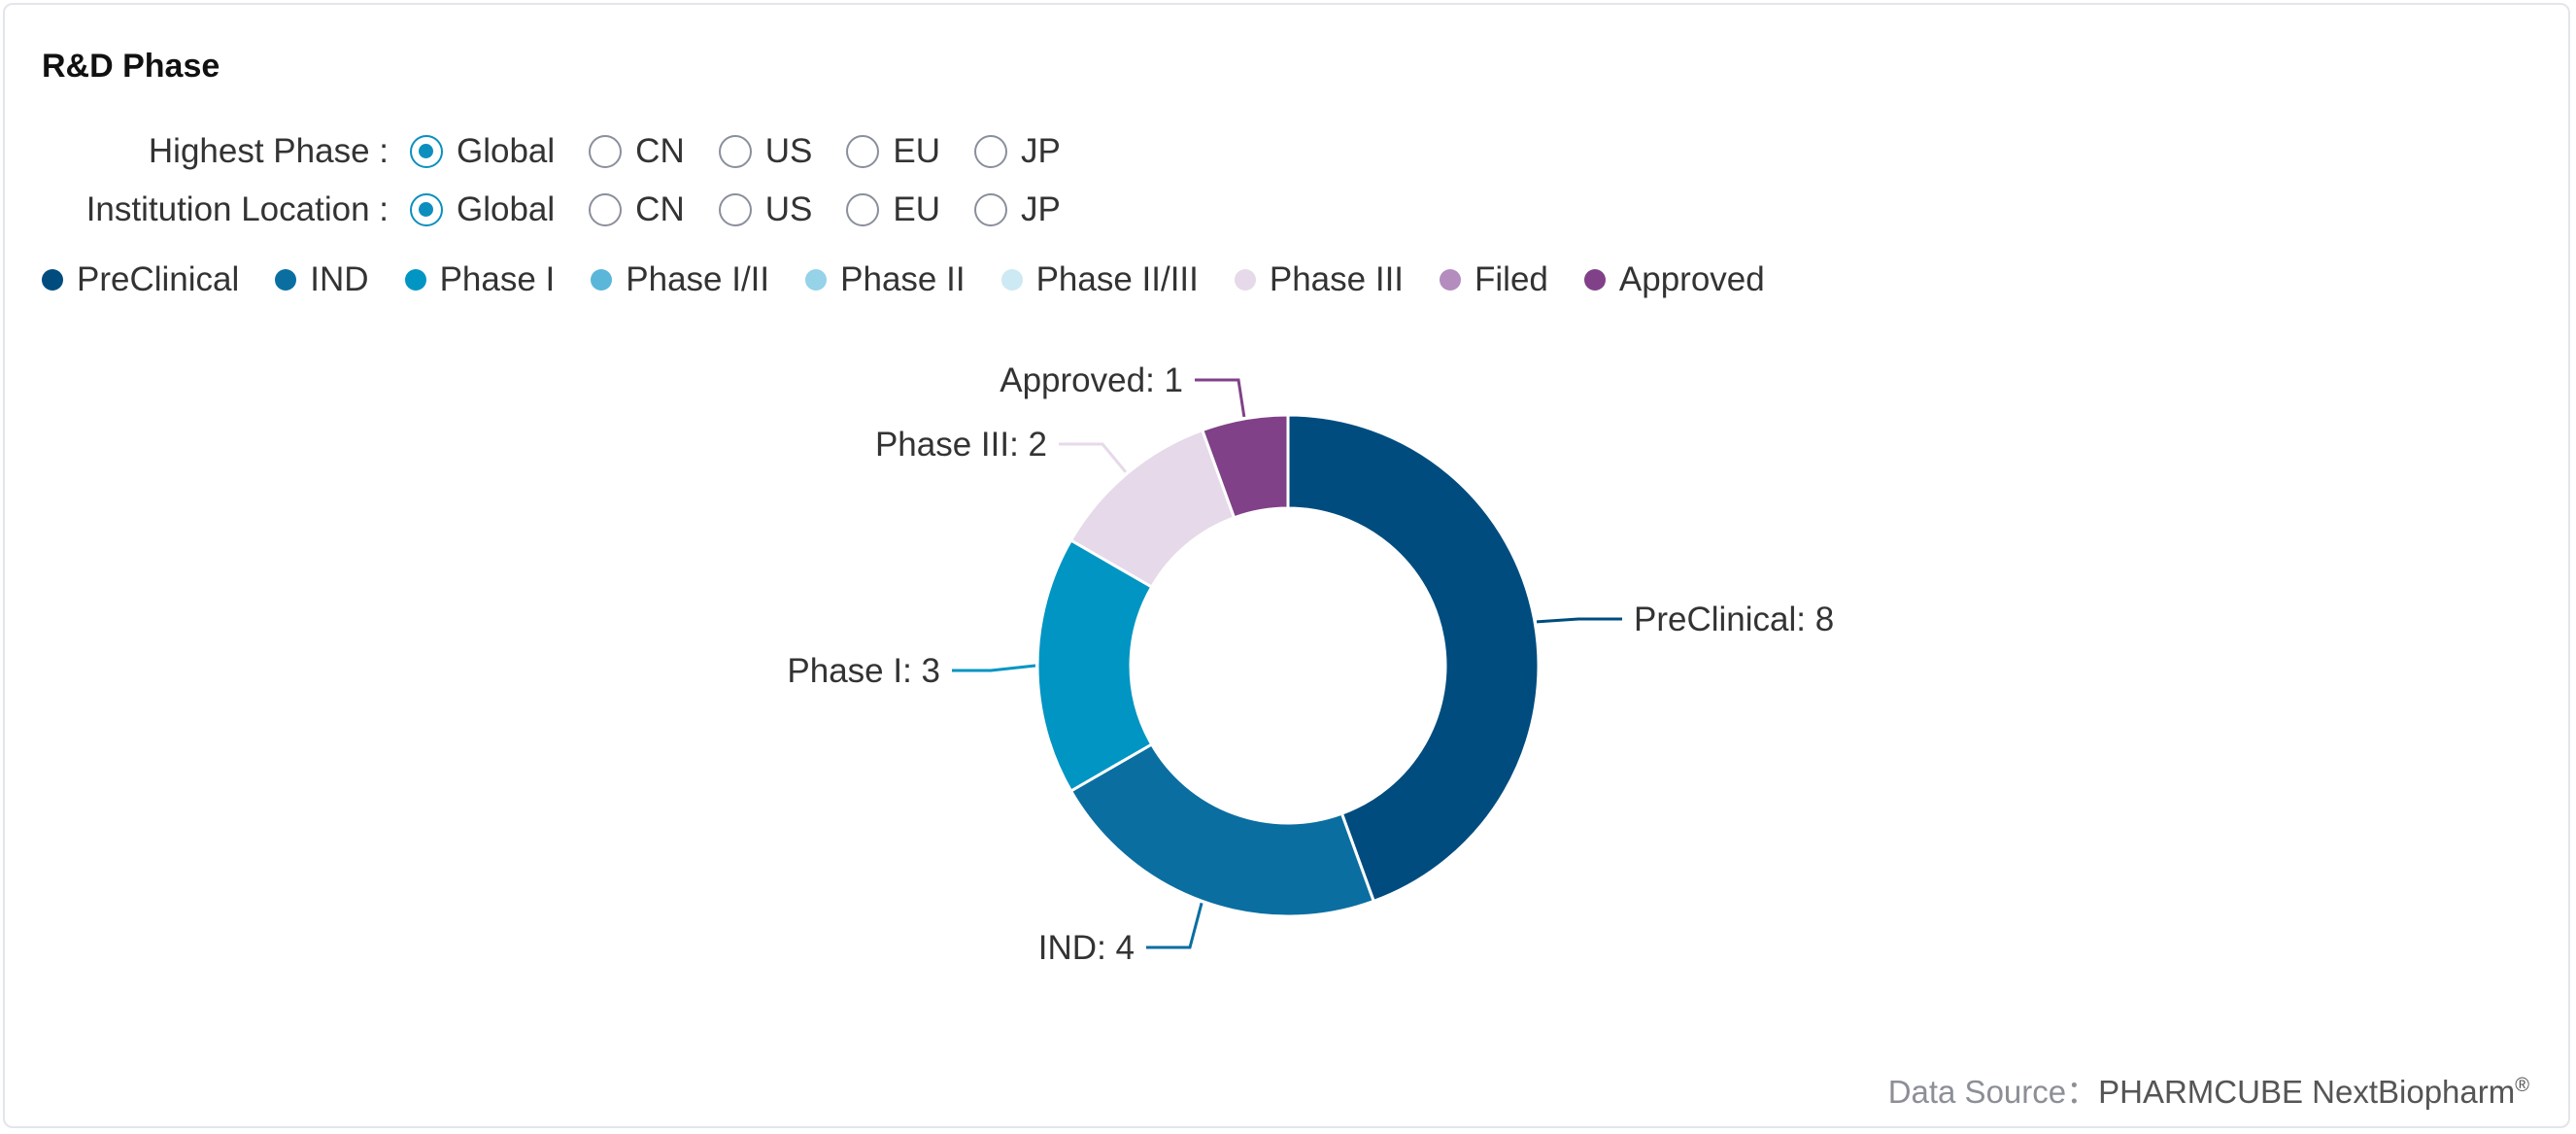  What do you see at coordinates (1017, 151) in the screenshot?
I see `highest-phase-option-jp: JP` at bounding box center [1017, 151].